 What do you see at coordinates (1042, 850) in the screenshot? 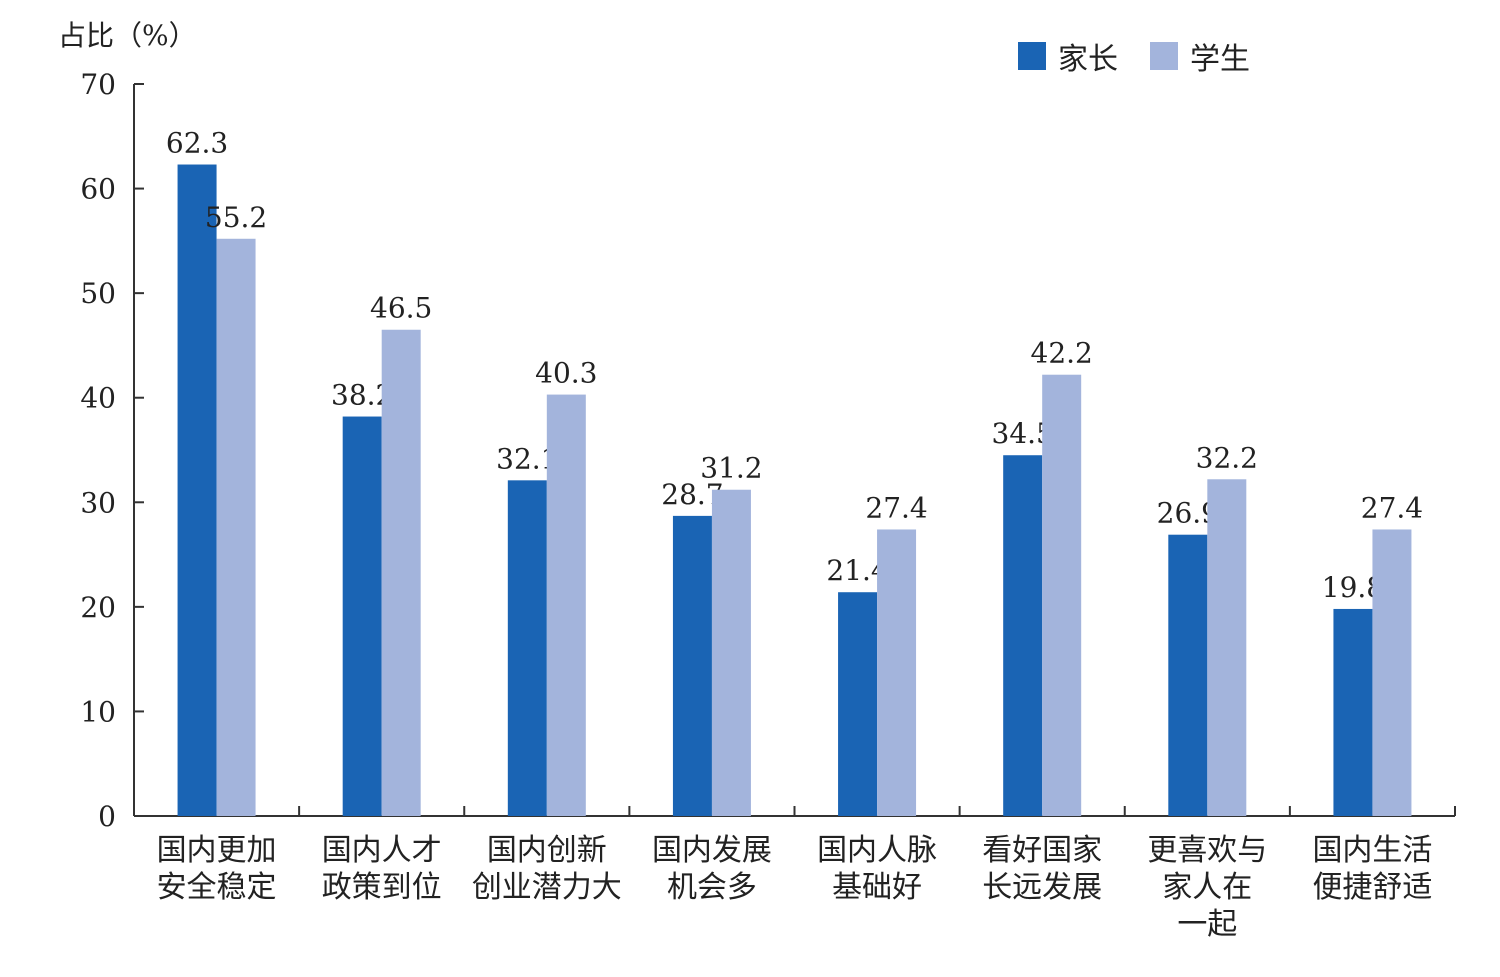
I see `category-label: 看好国家` at bounding box center [1042, 850].